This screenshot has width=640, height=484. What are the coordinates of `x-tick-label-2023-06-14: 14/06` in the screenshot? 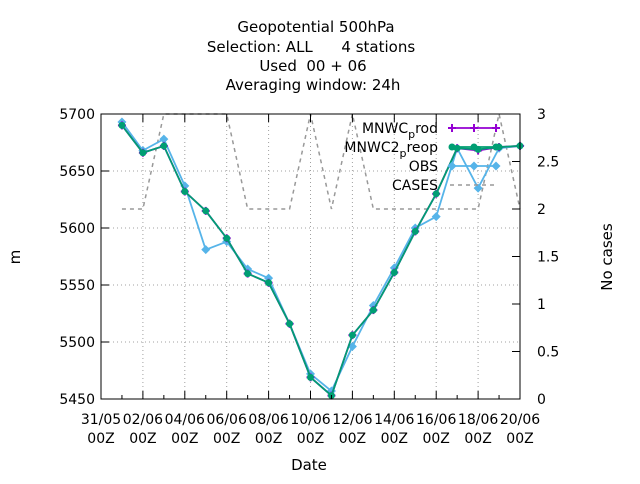 It's located at (394, 420).